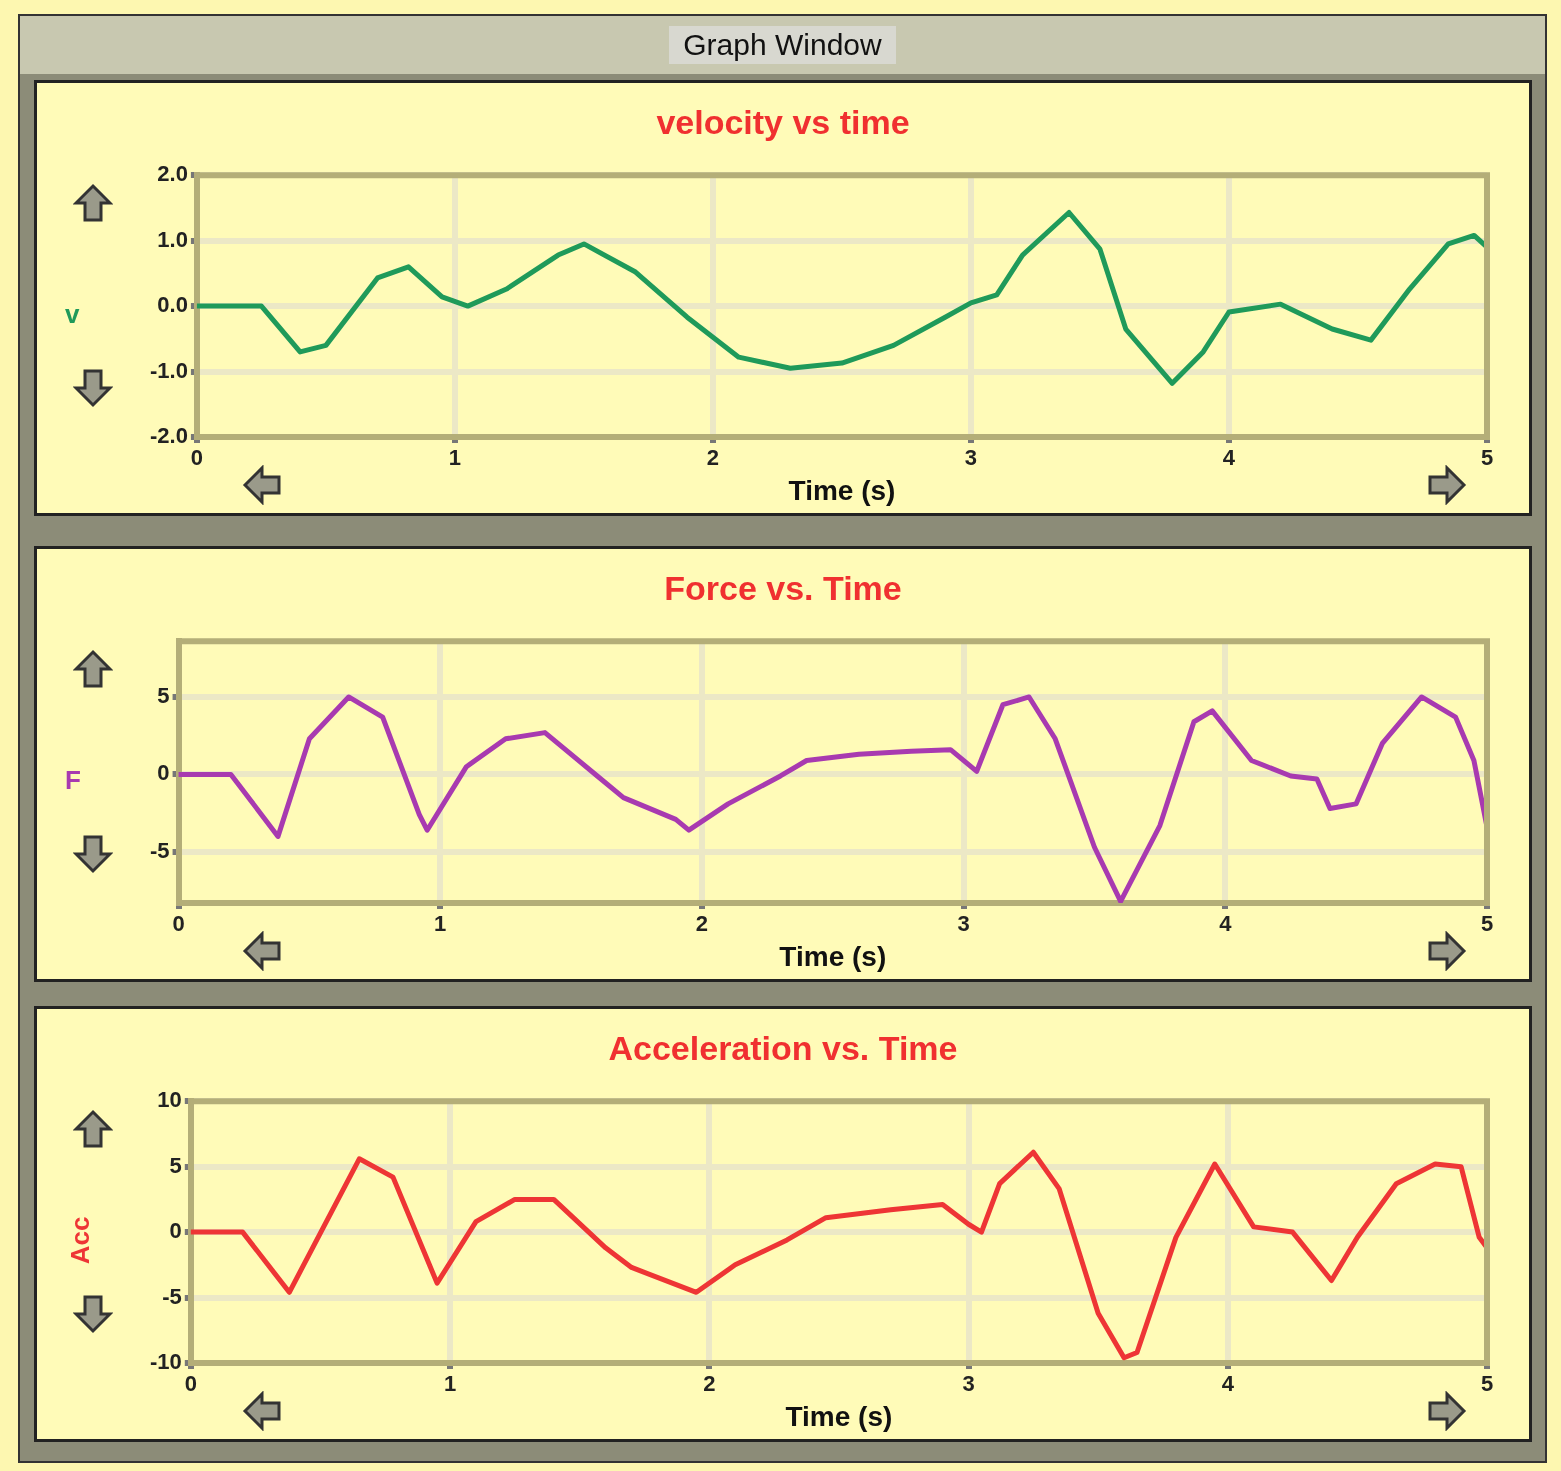  What do you see at coordinates (72, 314) in the screenshot?
I see `y-axis-title: v` at bounding box center [72, 314].